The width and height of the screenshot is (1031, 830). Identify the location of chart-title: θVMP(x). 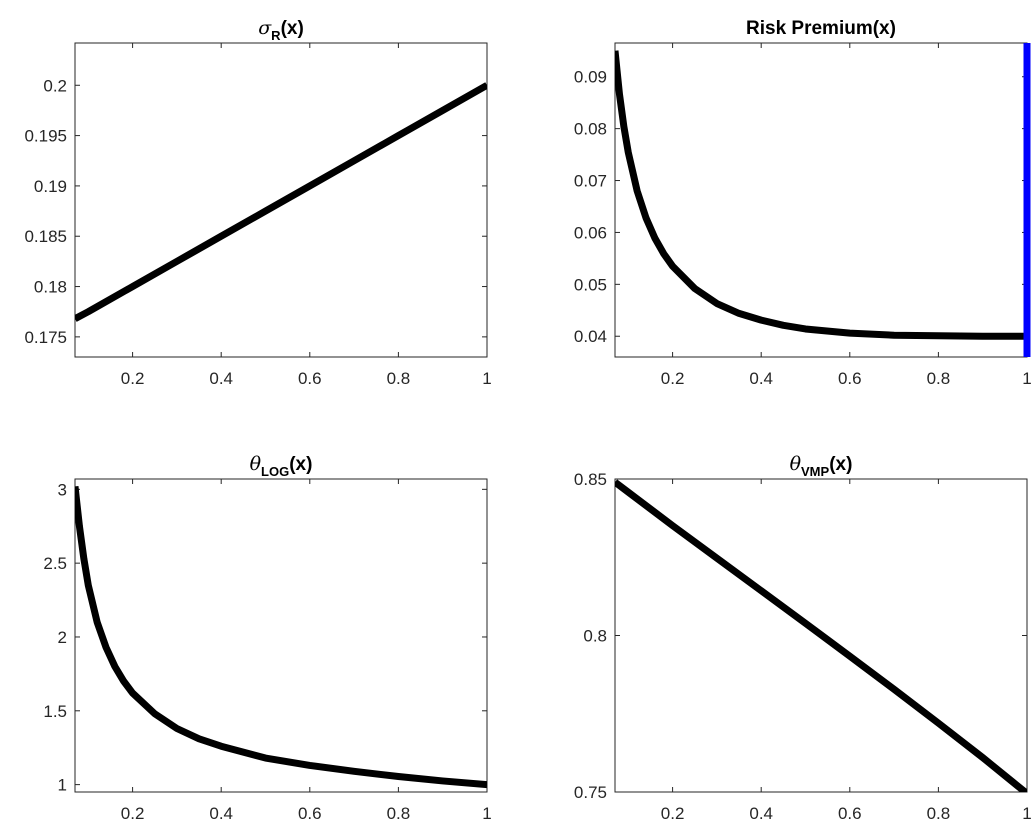
(821, 466).